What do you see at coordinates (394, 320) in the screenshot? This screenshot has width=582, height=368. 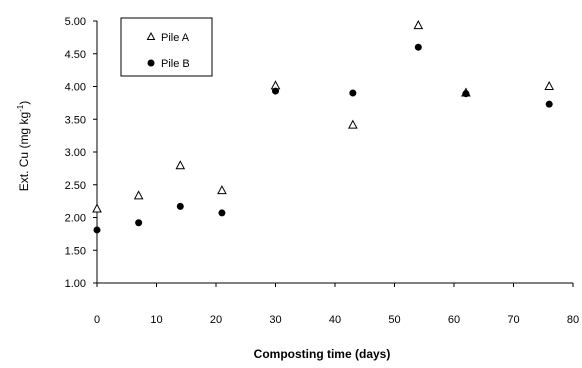 I see `x-tick-label: 50` at bounding box center [394, 320].